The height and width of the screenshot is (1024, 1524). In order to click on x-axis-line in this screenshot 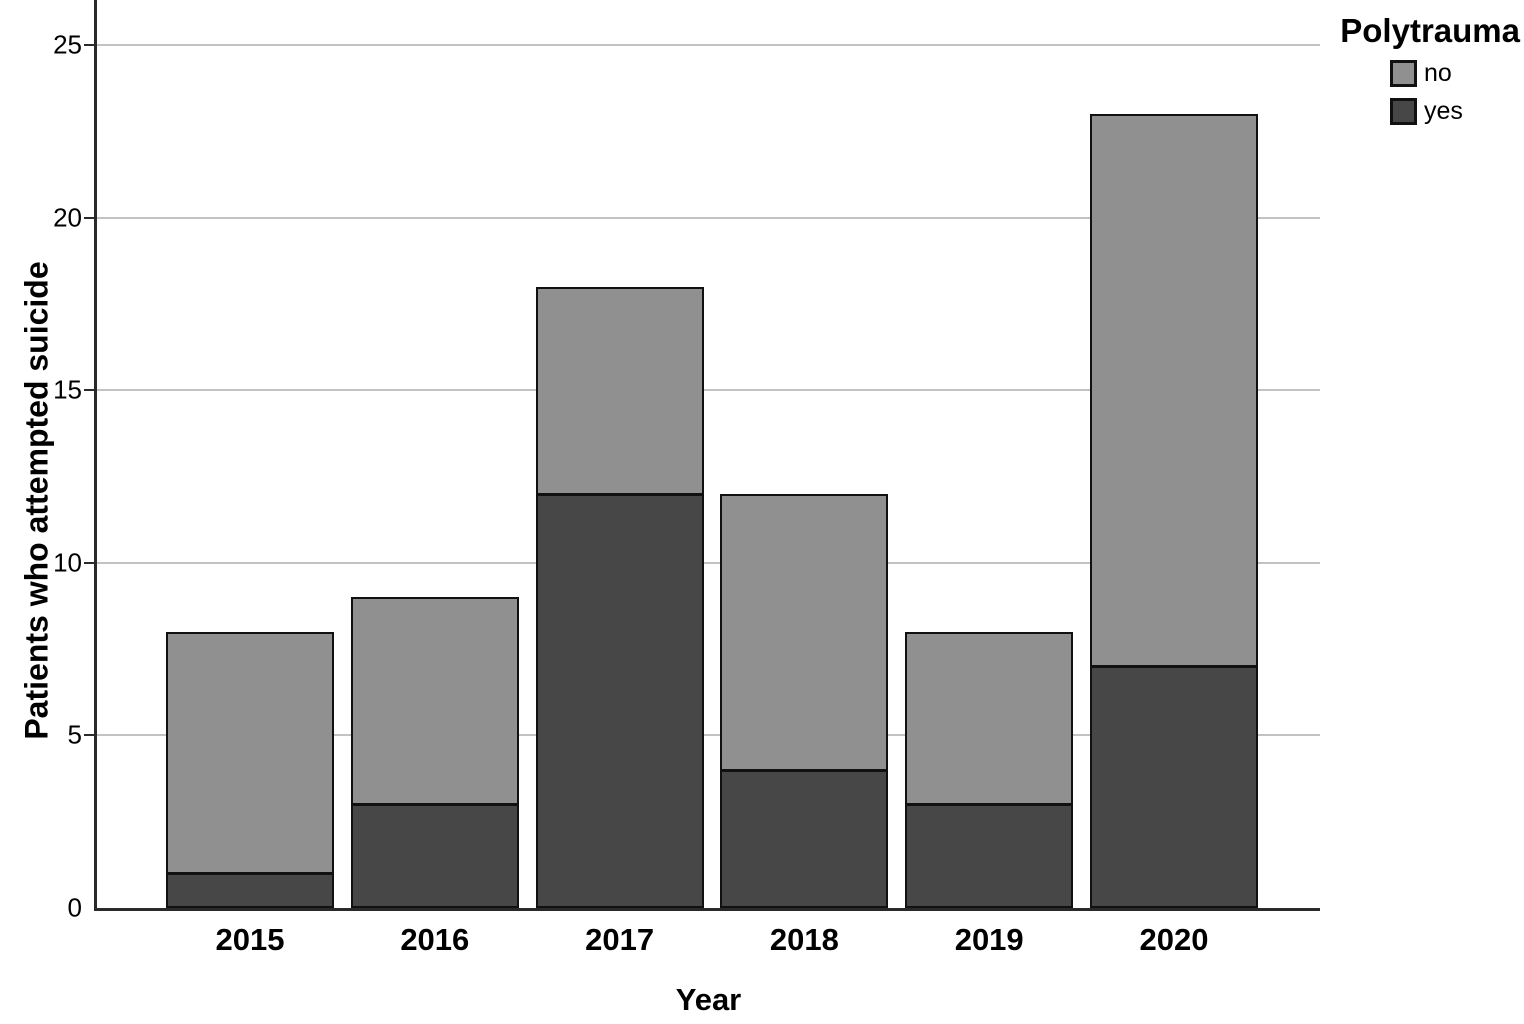, I will do `click(707, 909)`.